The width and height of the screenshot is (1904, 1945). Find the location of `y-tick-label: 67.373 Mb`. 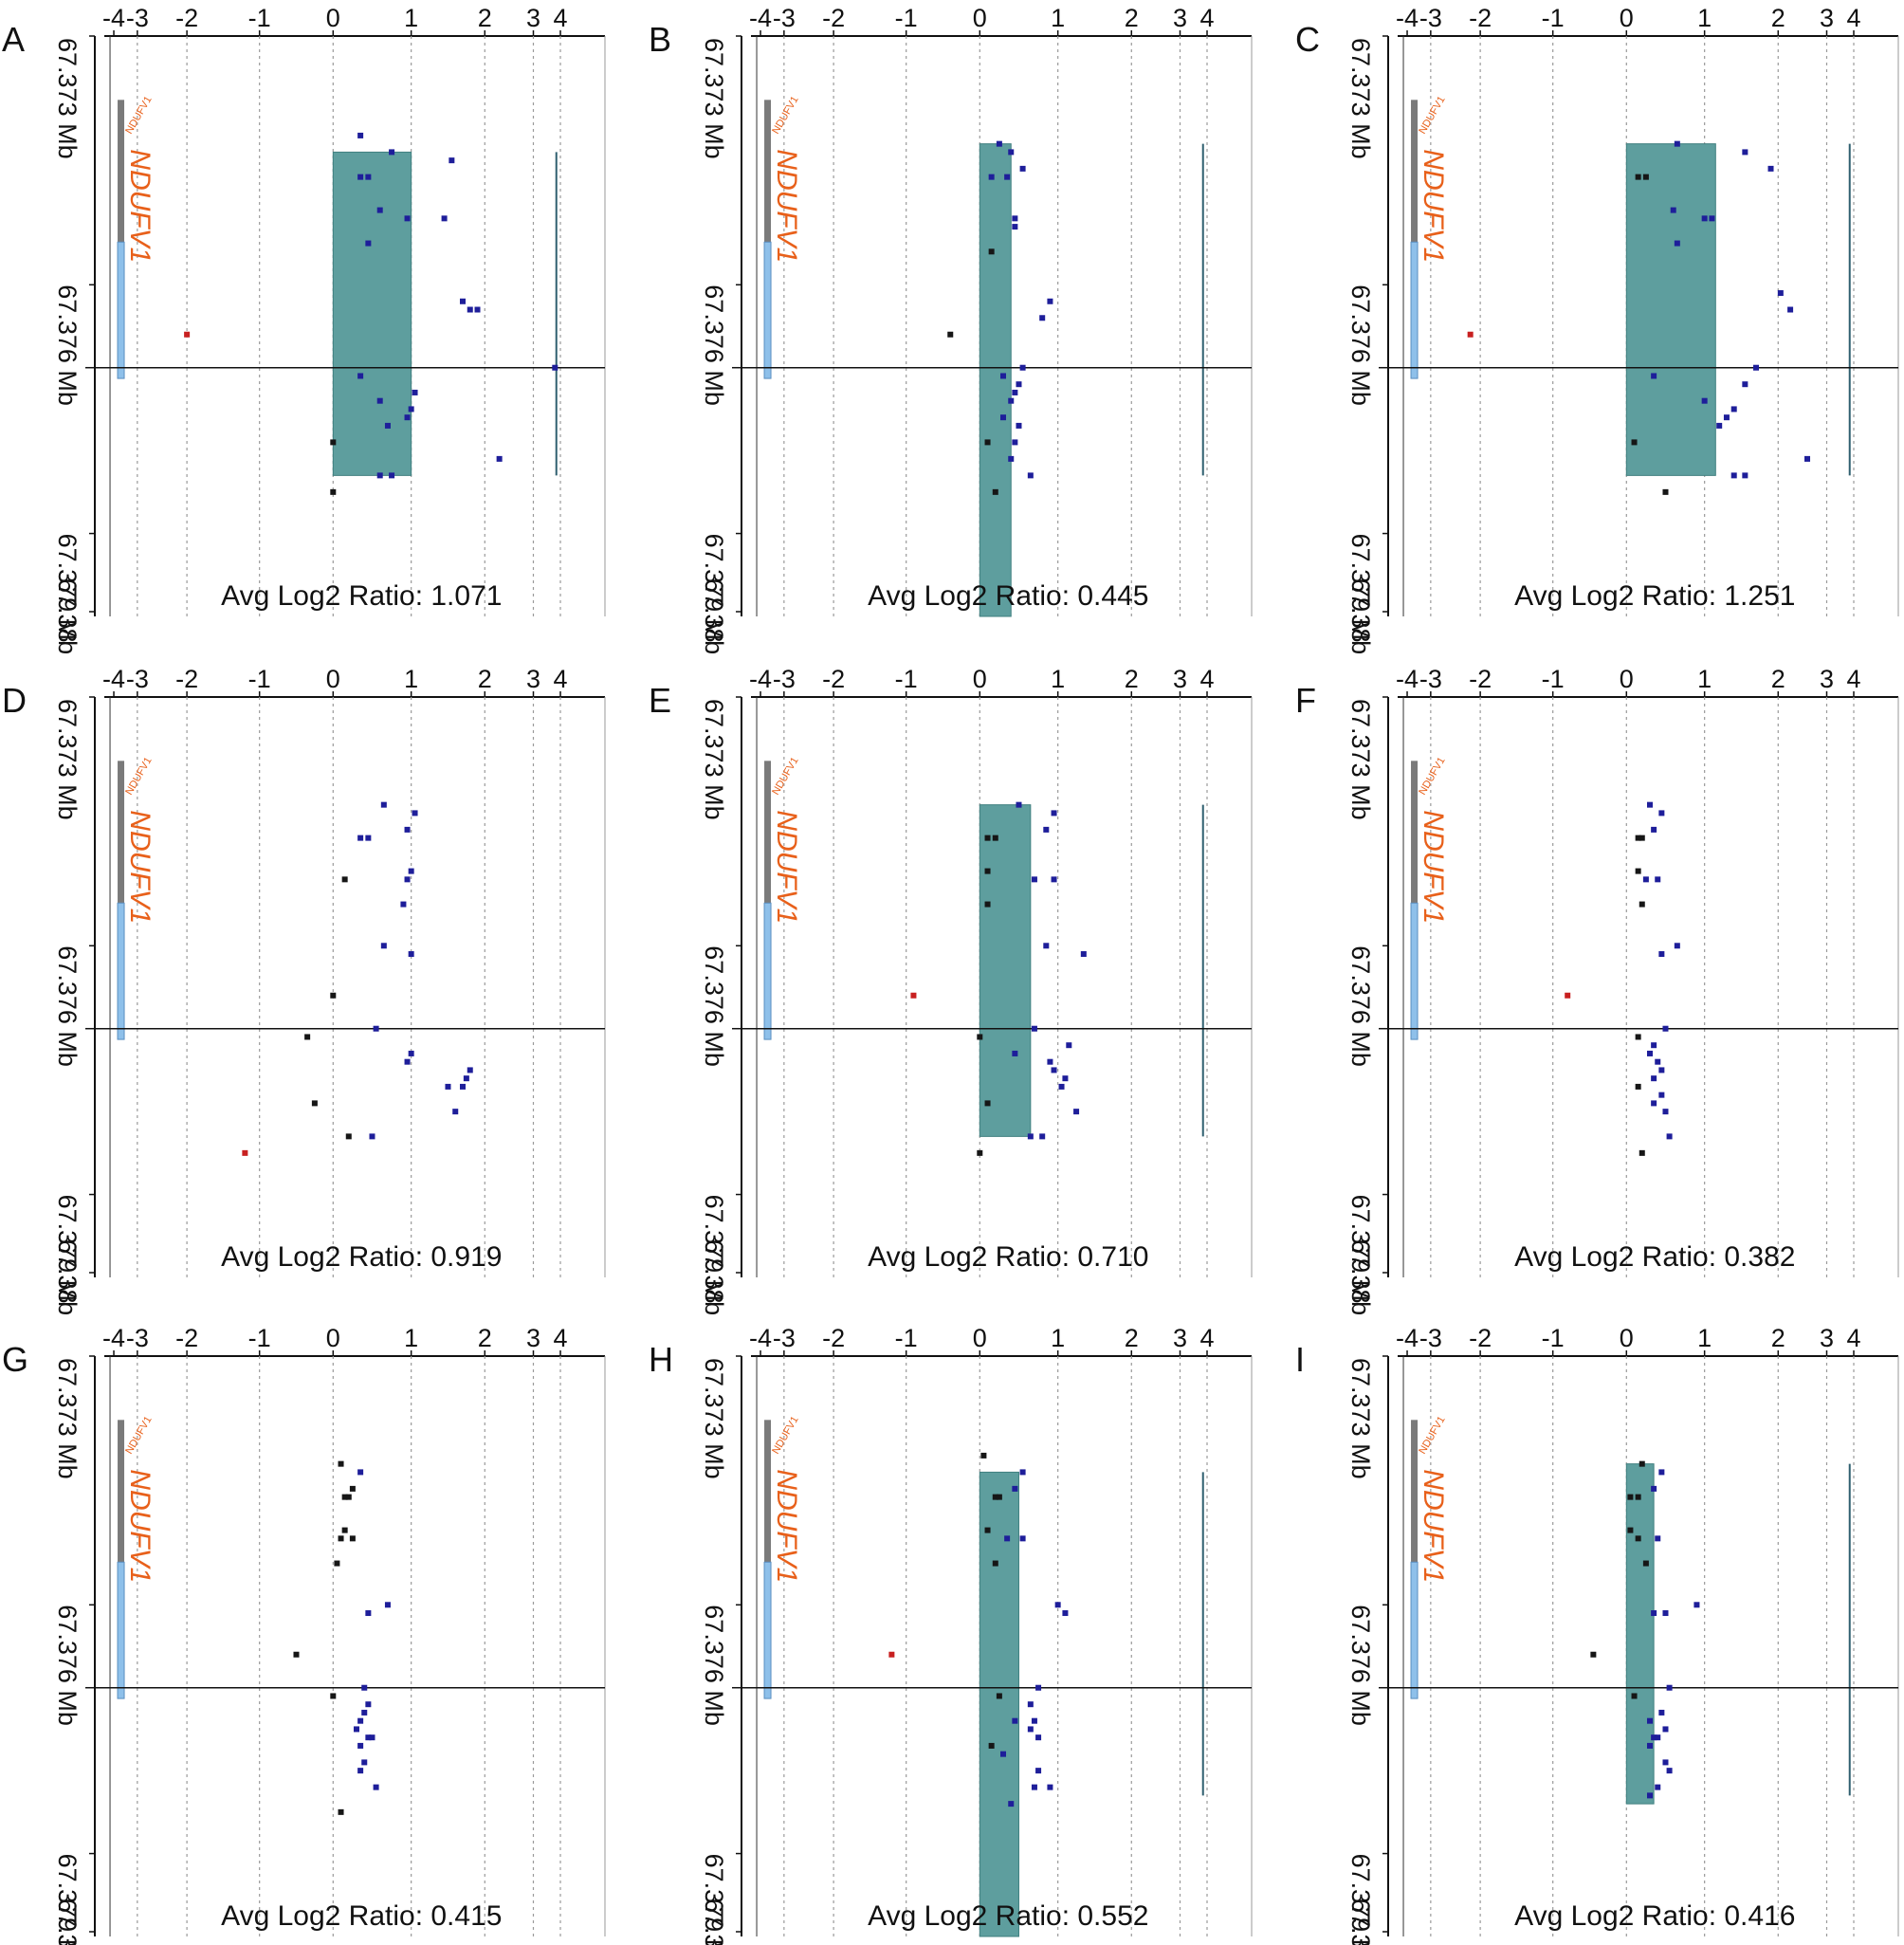

y-tick-label: 67.373 Mb is located at coordinates (1361, 98).